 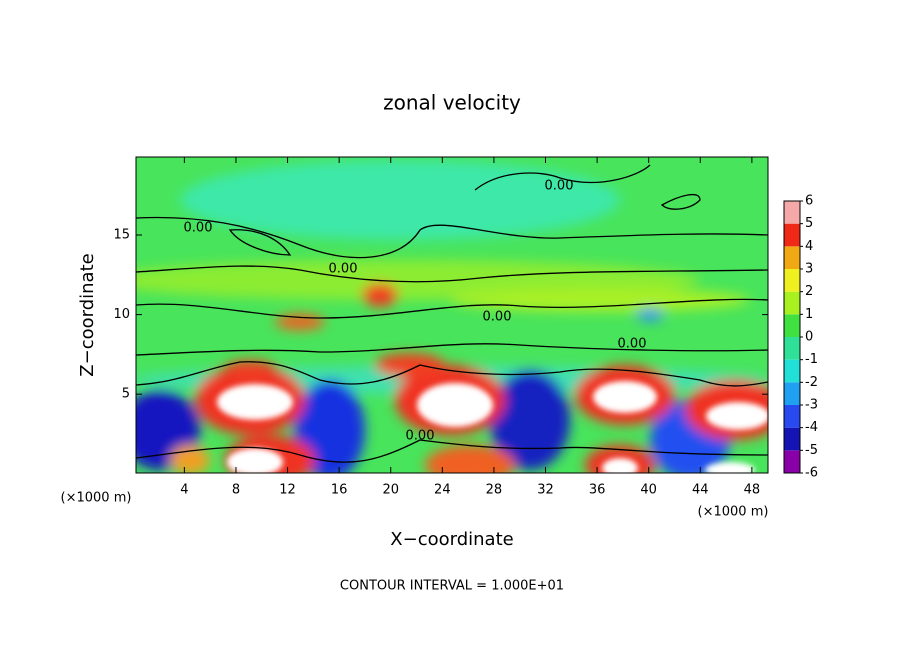 What do you see at coordinates (811, 450) in the screenshot?
I see `colorbar-label: -5` at bounding box center [811, 450].